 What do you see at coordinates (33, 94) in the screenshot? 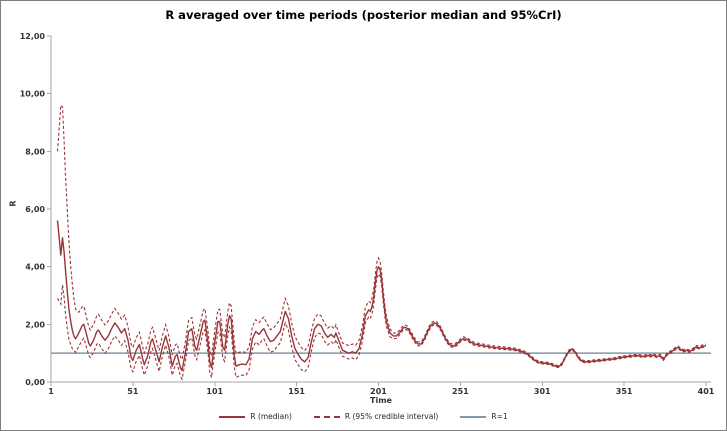
I see `svg-text: 10,00` at bounding box center [33, 94].